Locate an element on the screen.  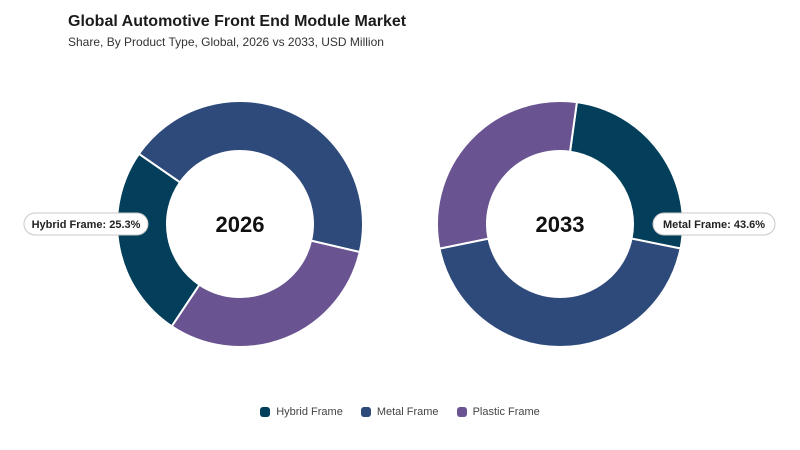
slice-plastic-frame-2033 is located at coordinates (507, 175).